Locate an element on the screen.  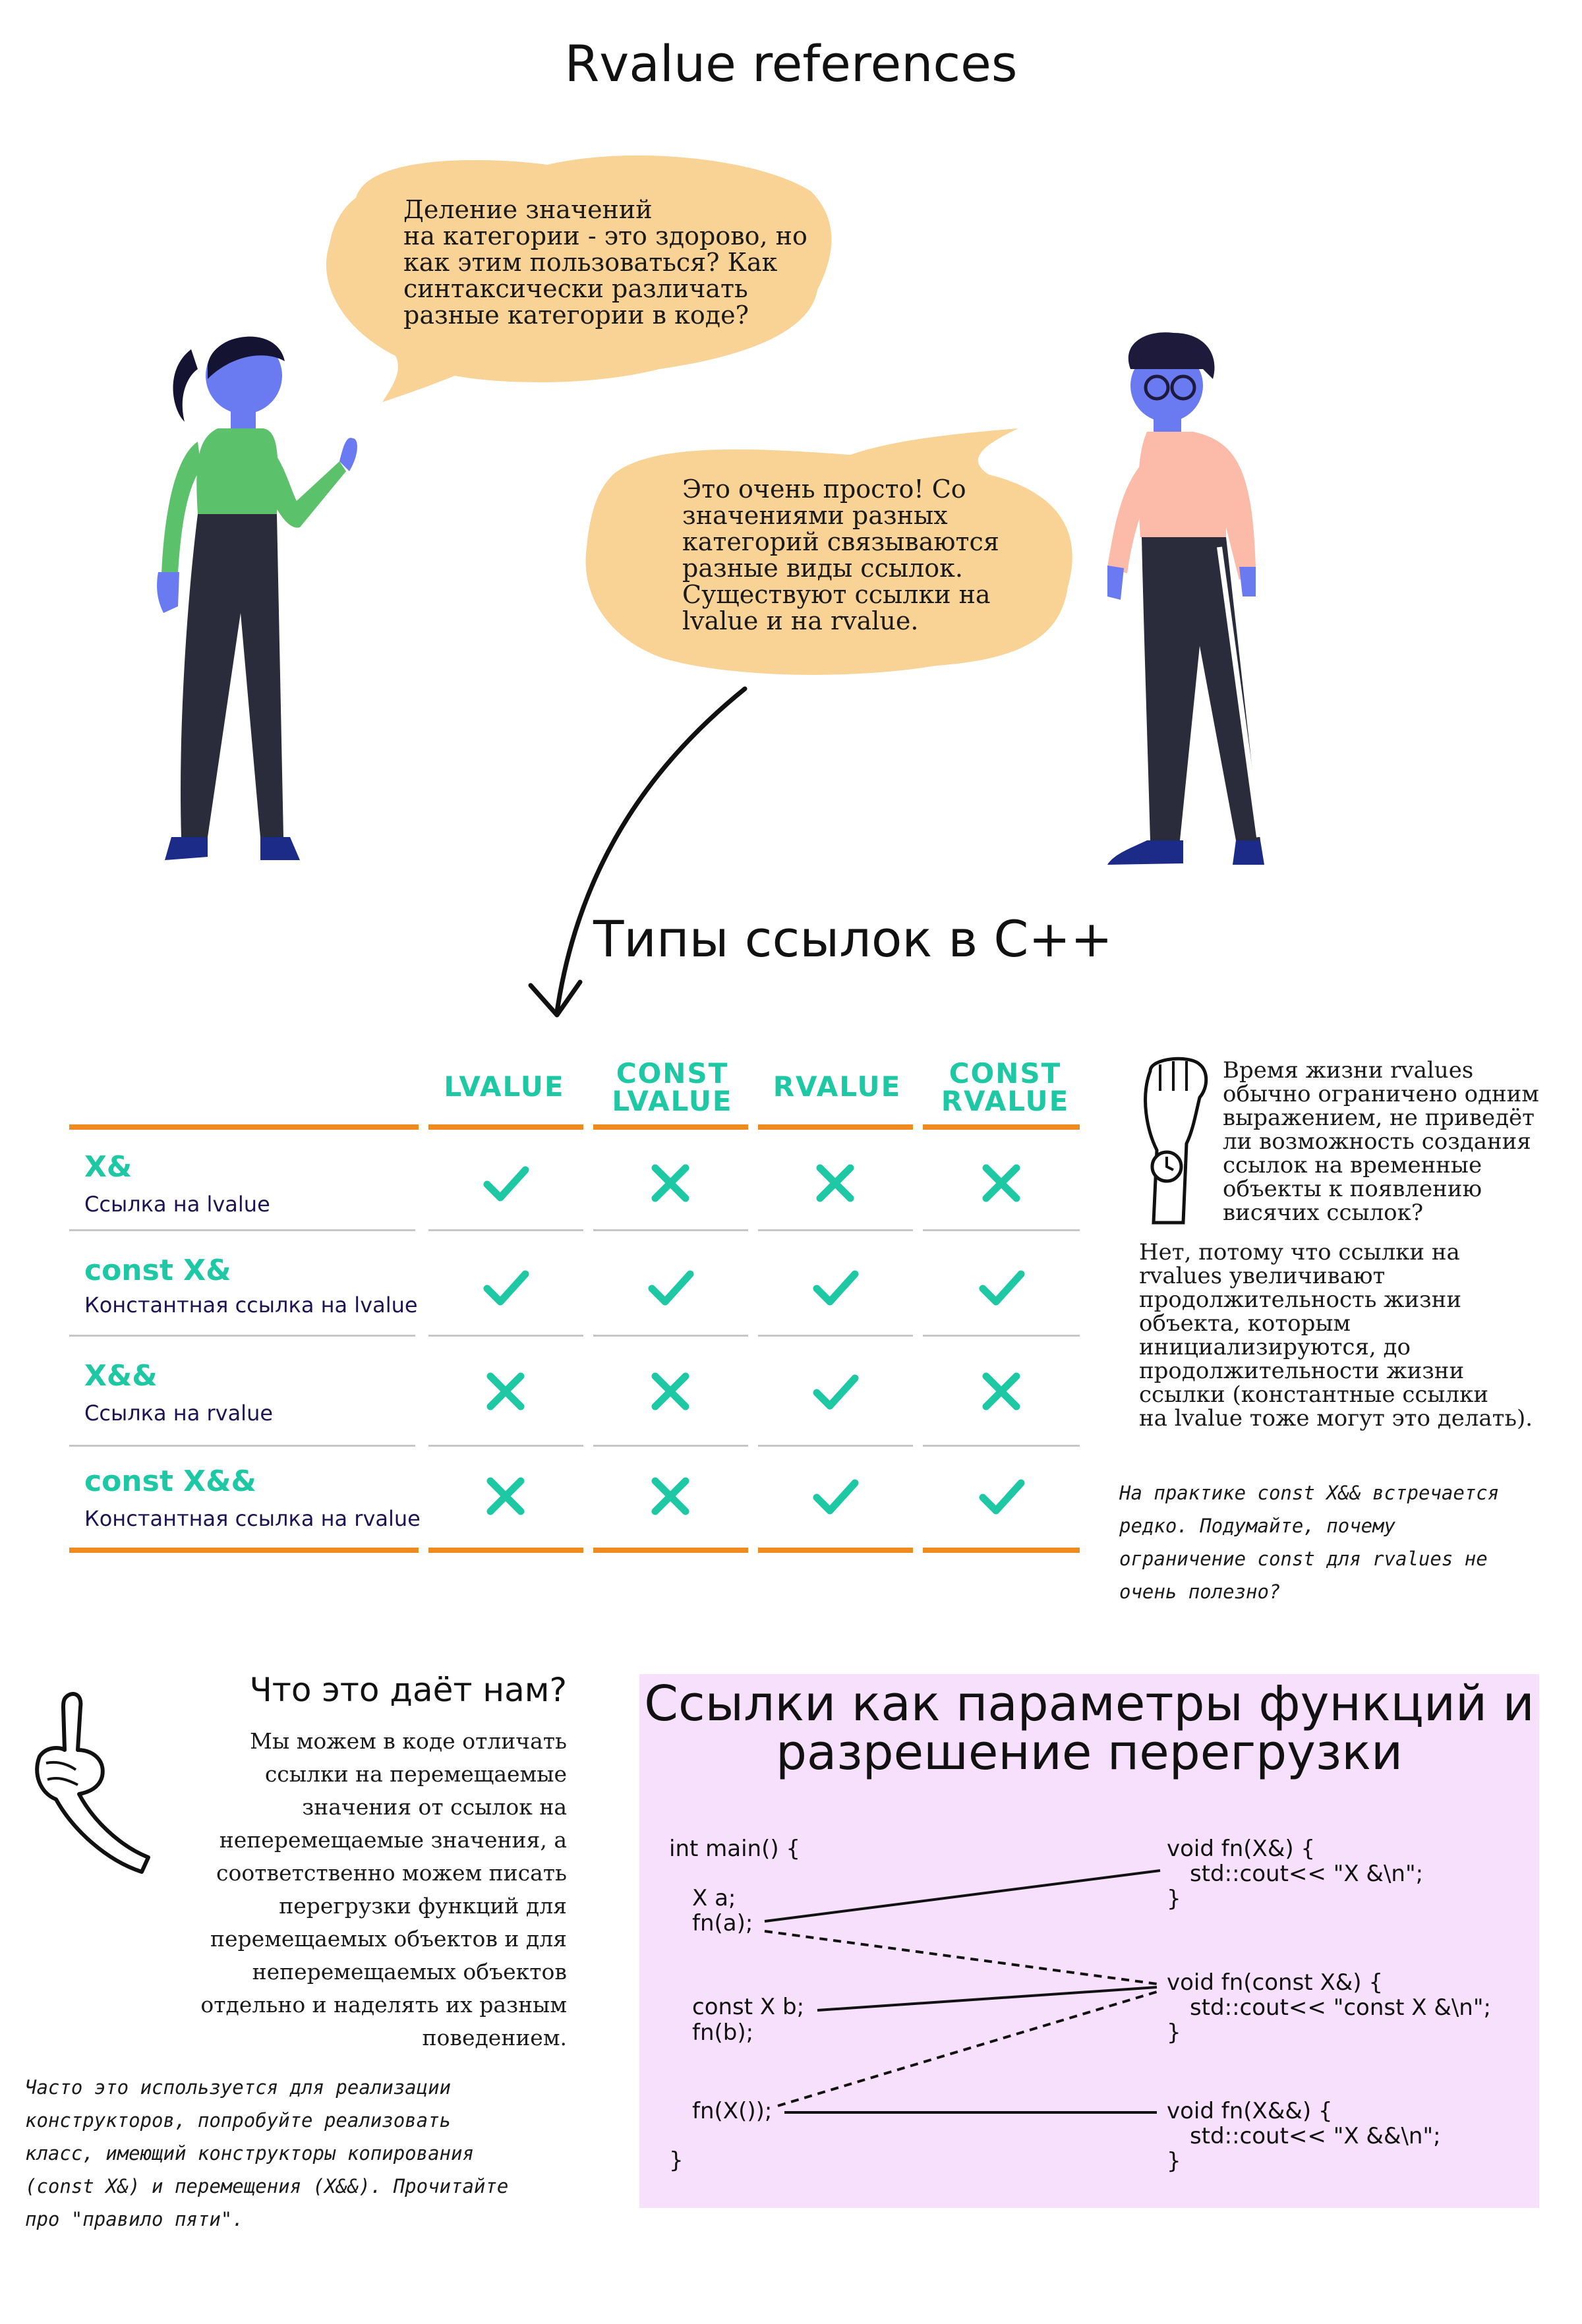
pointing-hand-icon is located at coordinates (92, 1783).